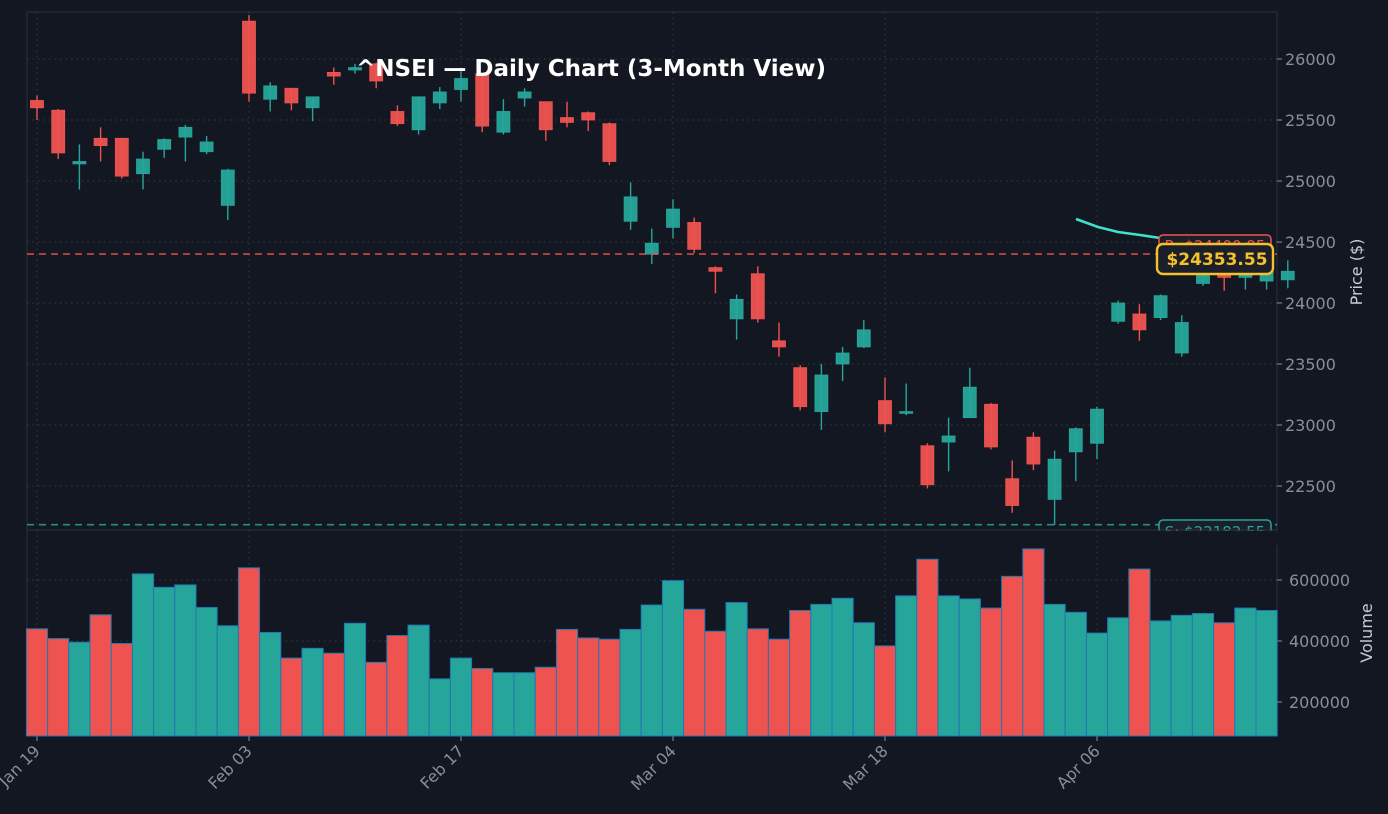 This screenshot has height=814, width=1388. I want to click on price-tick-label: 23000, so click(1310, 425).